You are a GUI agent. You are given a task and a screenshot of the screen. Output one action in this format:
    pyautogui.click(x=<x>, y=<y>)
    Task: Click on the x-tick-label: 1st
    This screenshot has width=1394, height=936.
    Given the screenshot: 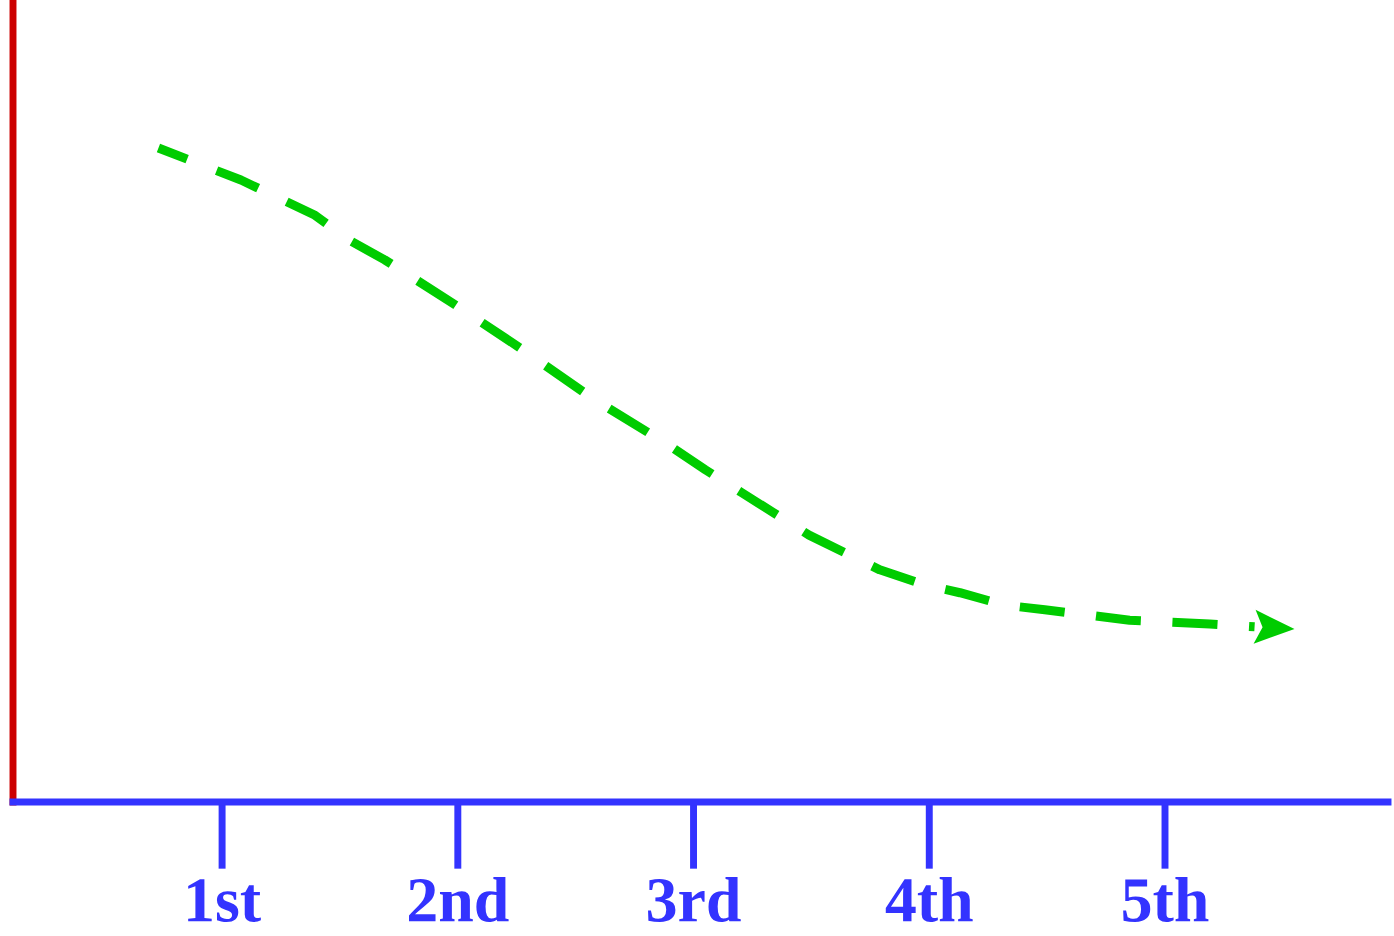 What is the action you would take?
    pyautogui.click(x=224, y=900)
    